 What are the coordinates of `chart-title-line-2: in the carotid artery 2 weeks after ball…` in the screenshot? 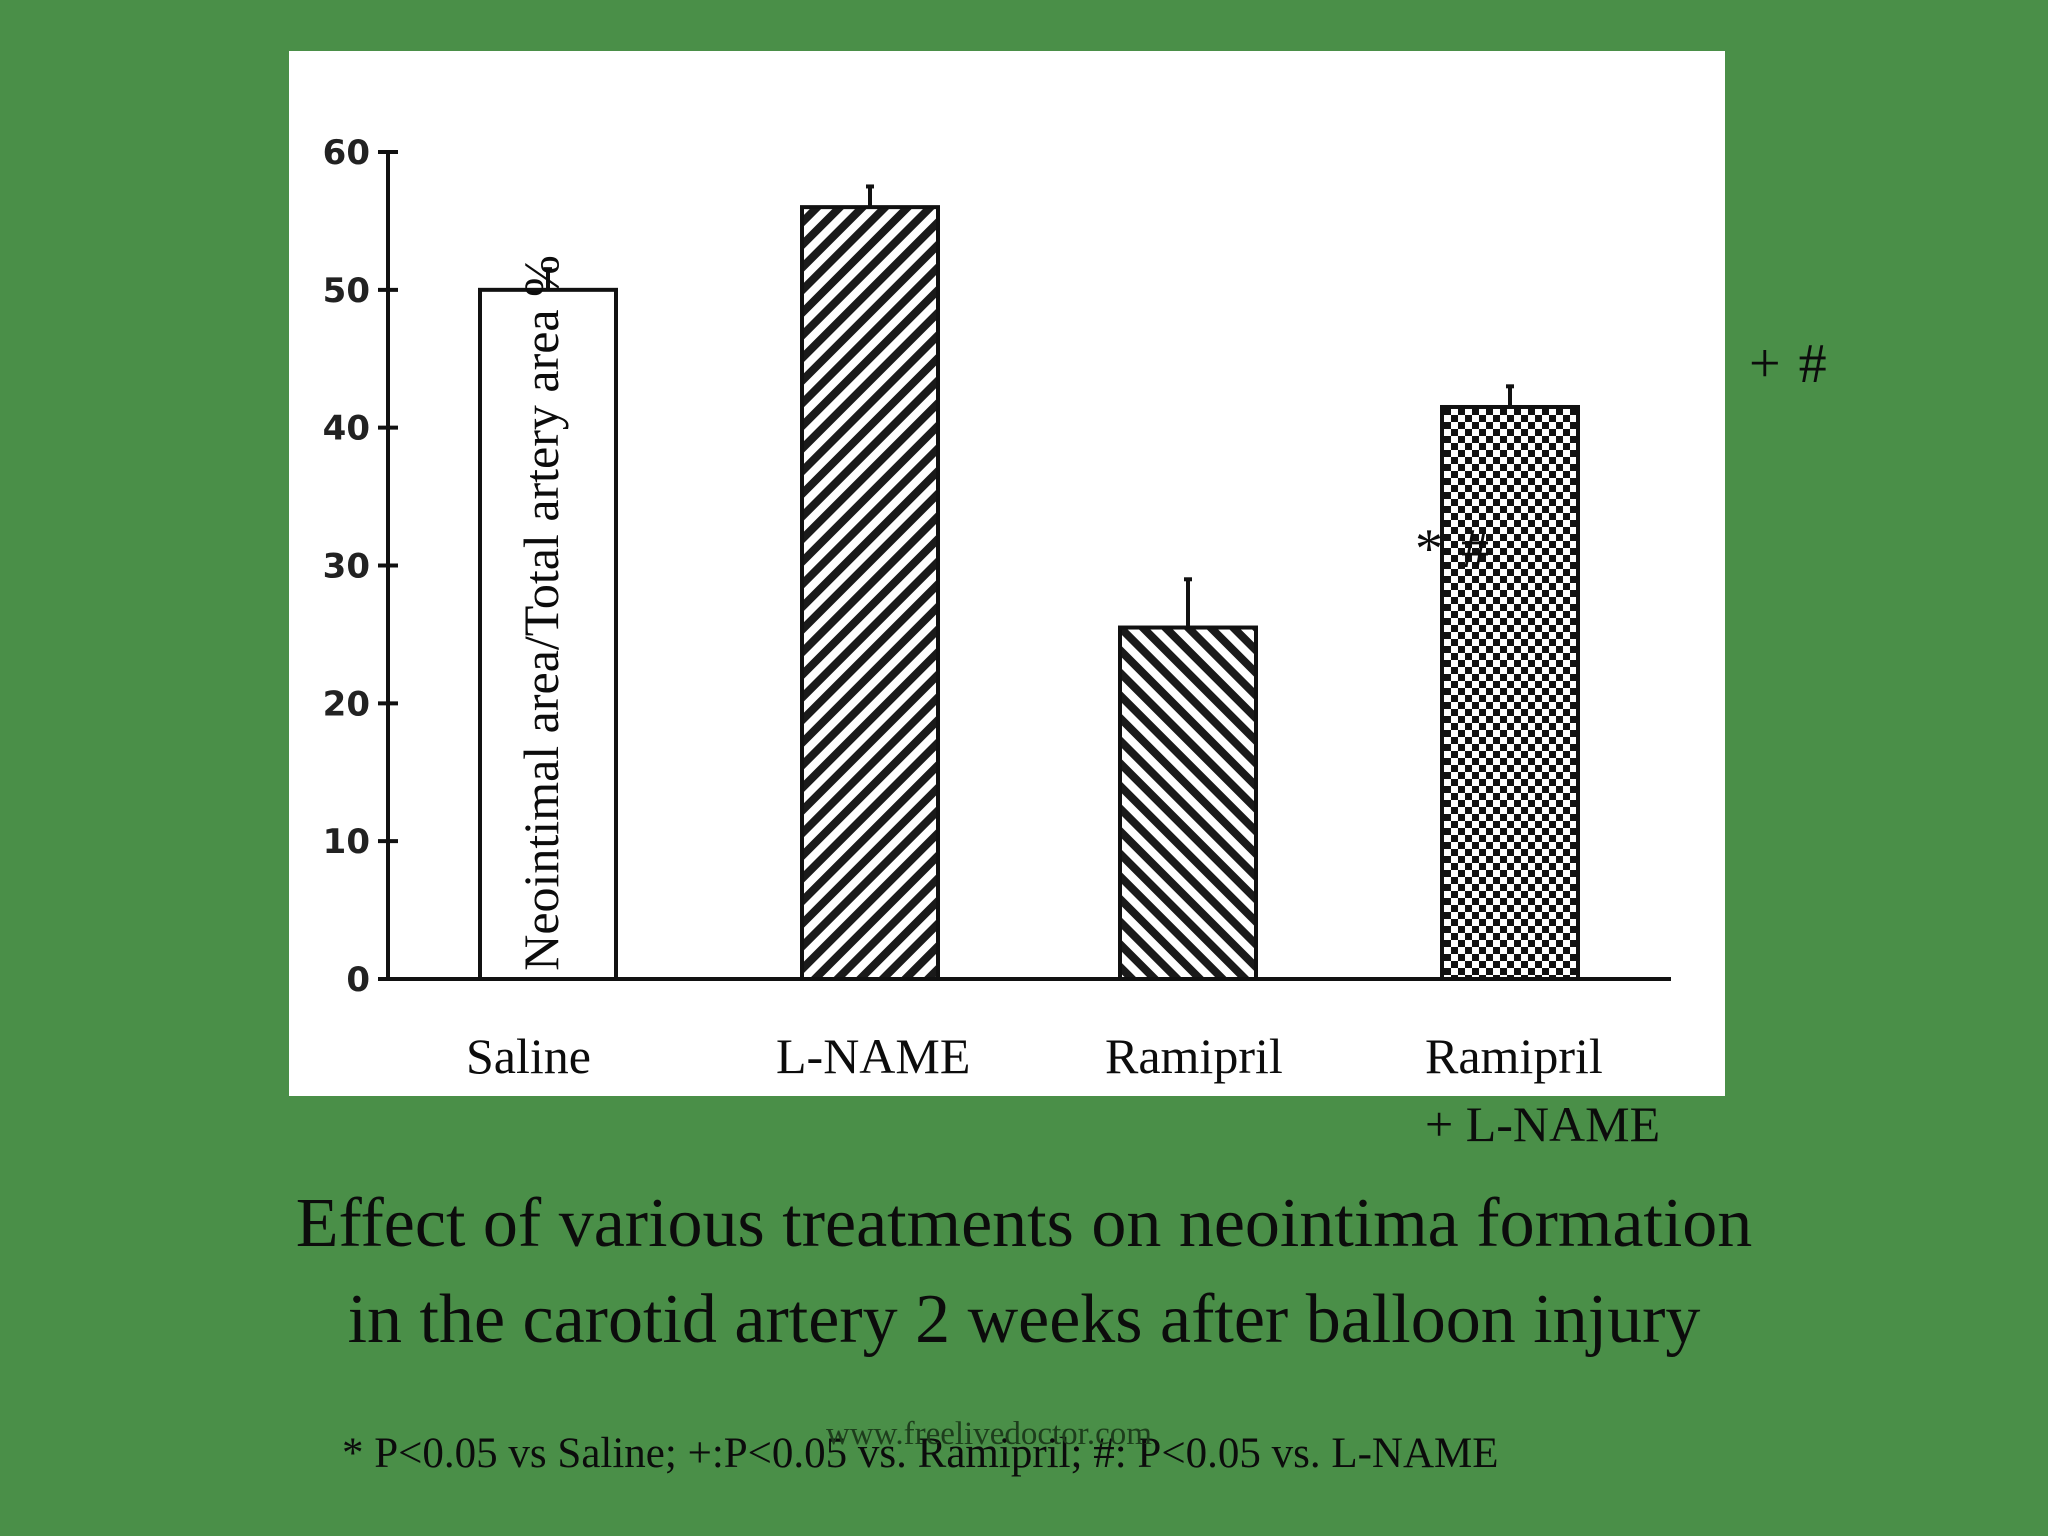 It's located at (1024, 1319).